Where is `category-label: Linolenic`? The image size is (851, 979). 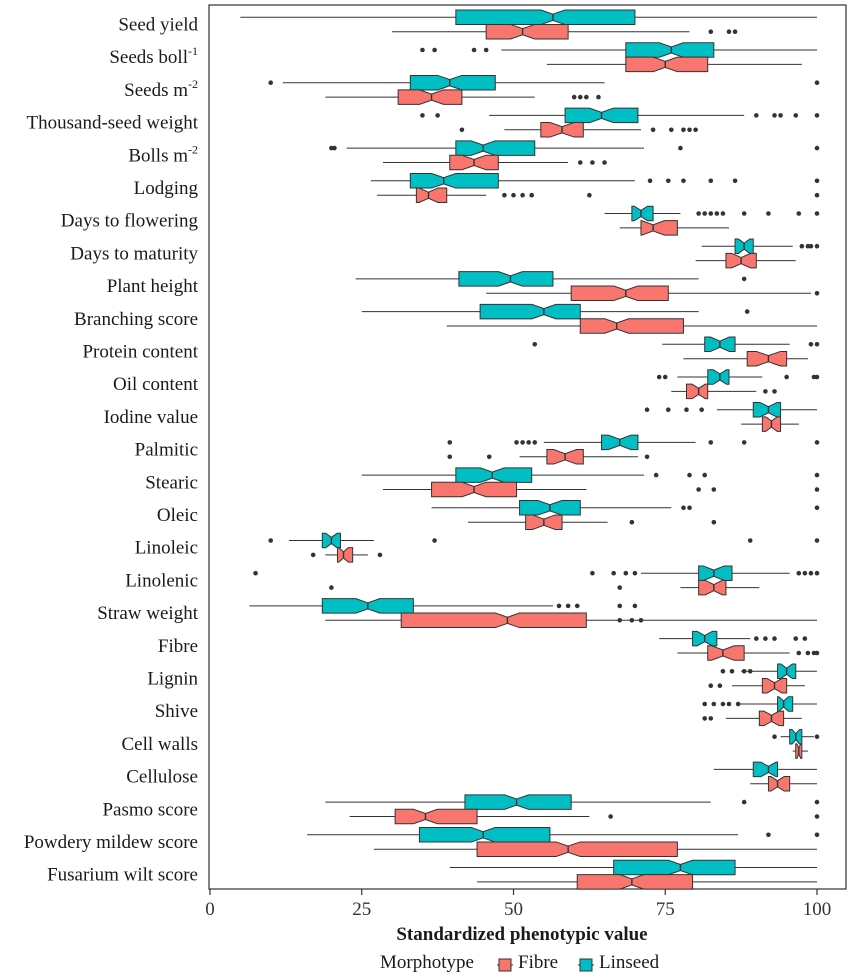
category-label: Linolenic is located at coordinates (161, 580).